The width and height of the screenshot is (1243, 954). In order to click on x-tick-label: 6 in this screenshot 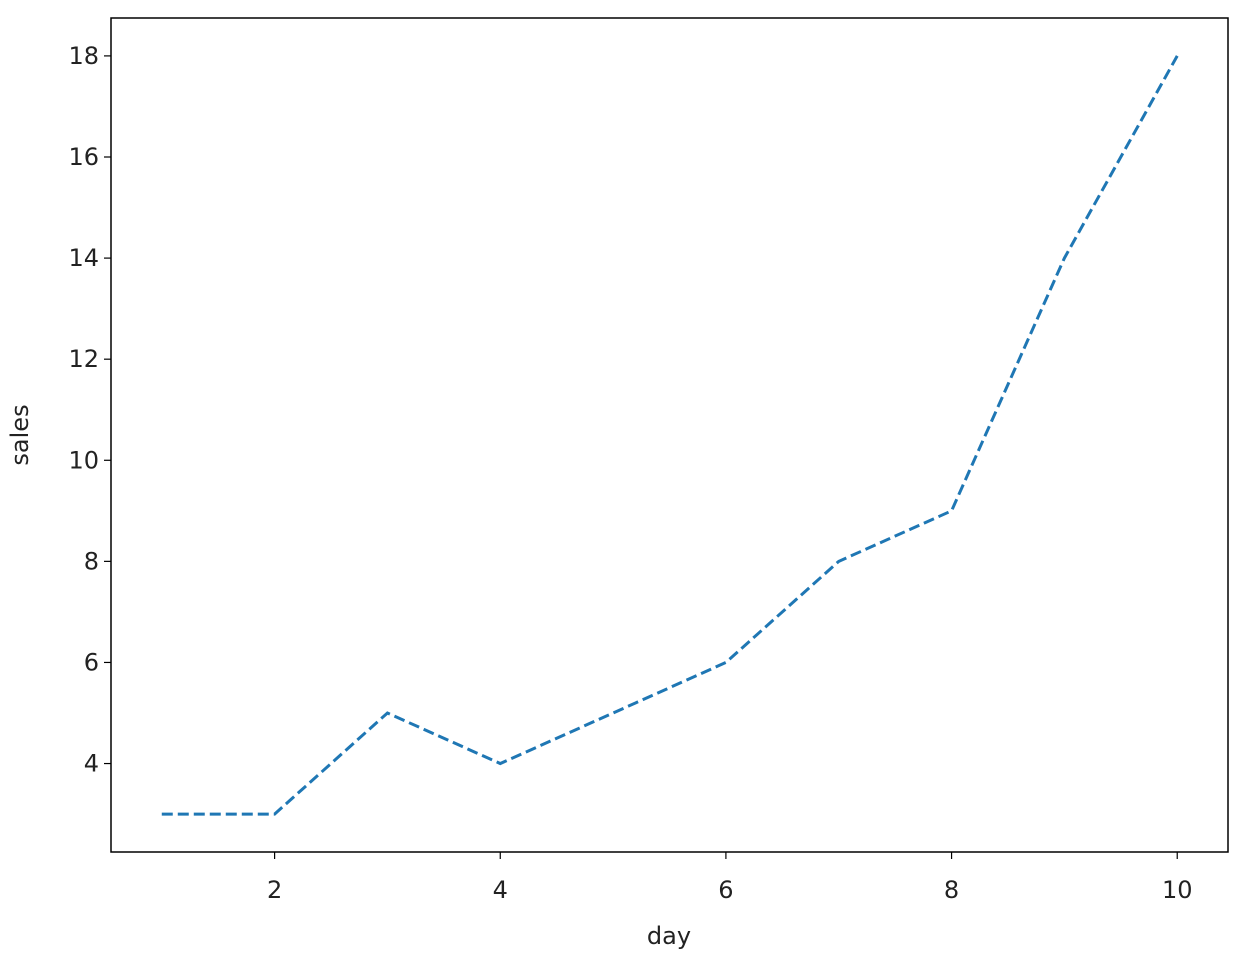, I will do `click(725, 890)`.